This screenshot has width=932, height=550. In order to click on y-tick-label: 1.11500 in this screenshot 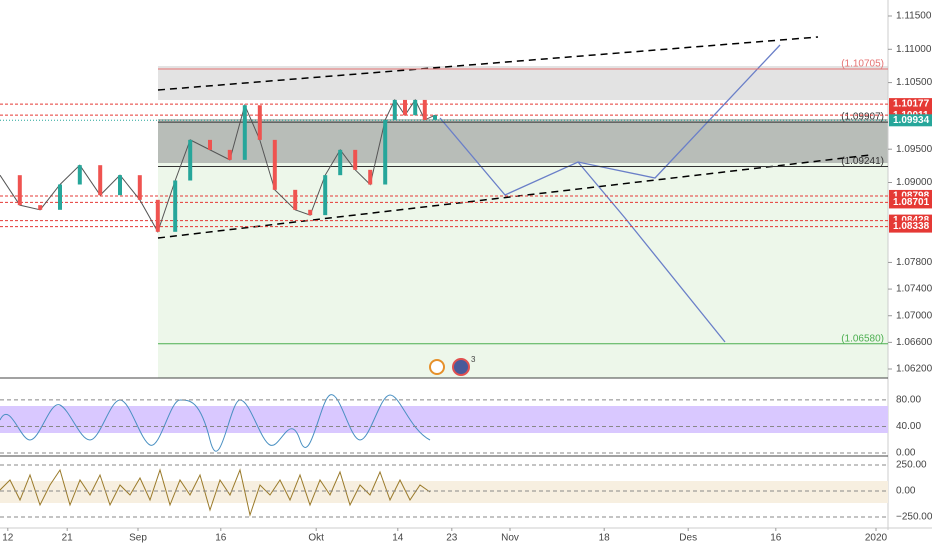, I will do `click(914, 16)`.